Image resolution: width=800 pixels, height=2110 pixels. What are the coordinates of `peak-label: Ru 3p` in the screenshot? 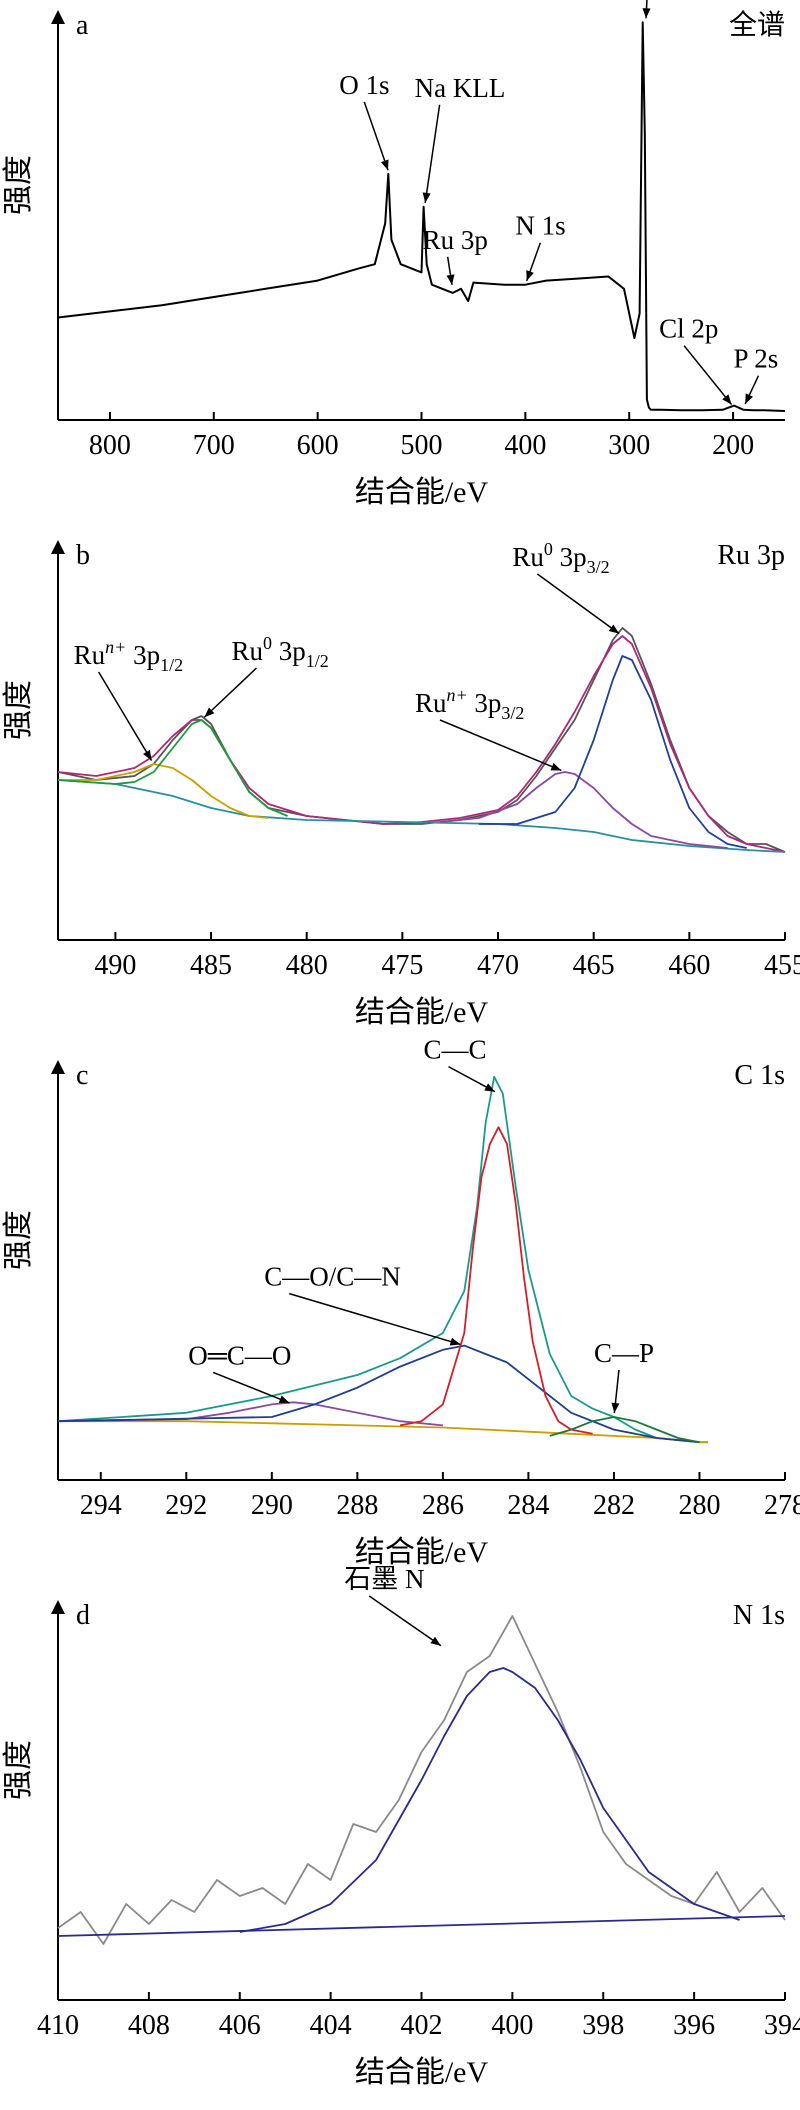 It's located at (455, 240).